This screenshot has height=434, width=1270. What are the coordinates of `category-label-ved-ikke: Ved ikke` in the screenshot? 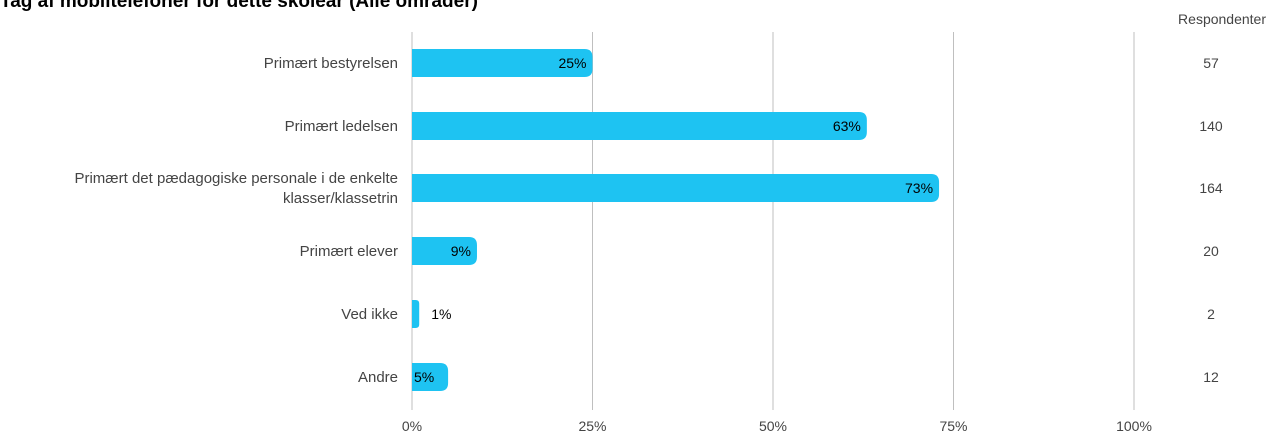 It's located at (369, 314).